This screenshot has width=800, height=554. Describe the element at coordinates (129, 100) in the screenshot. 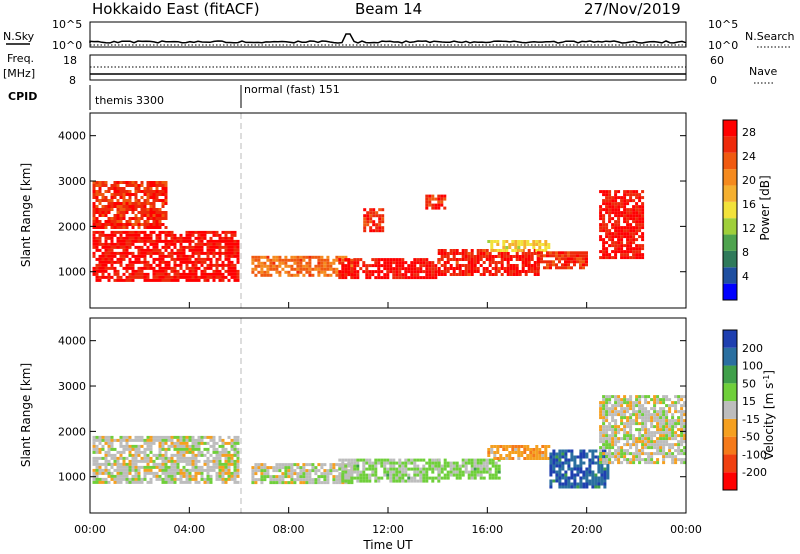

I see `cpid-mode-0: themis 3300` at that location.